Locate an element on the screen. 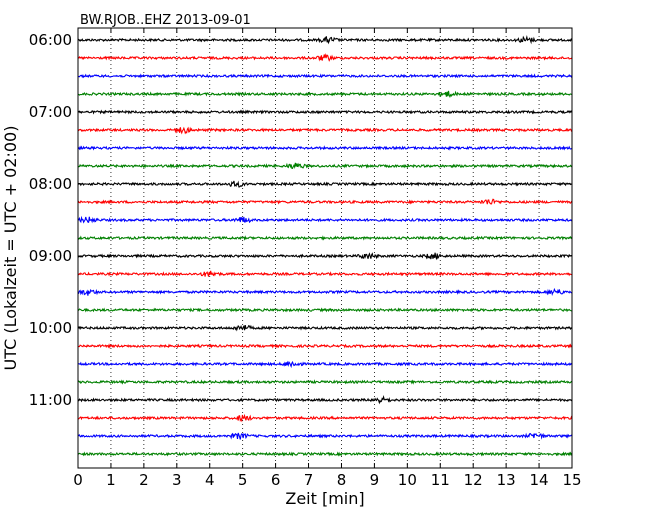 The width and height of the screenshot is (650, 520). x-tick-label-6: 6 is located at coordinates (276, 480).